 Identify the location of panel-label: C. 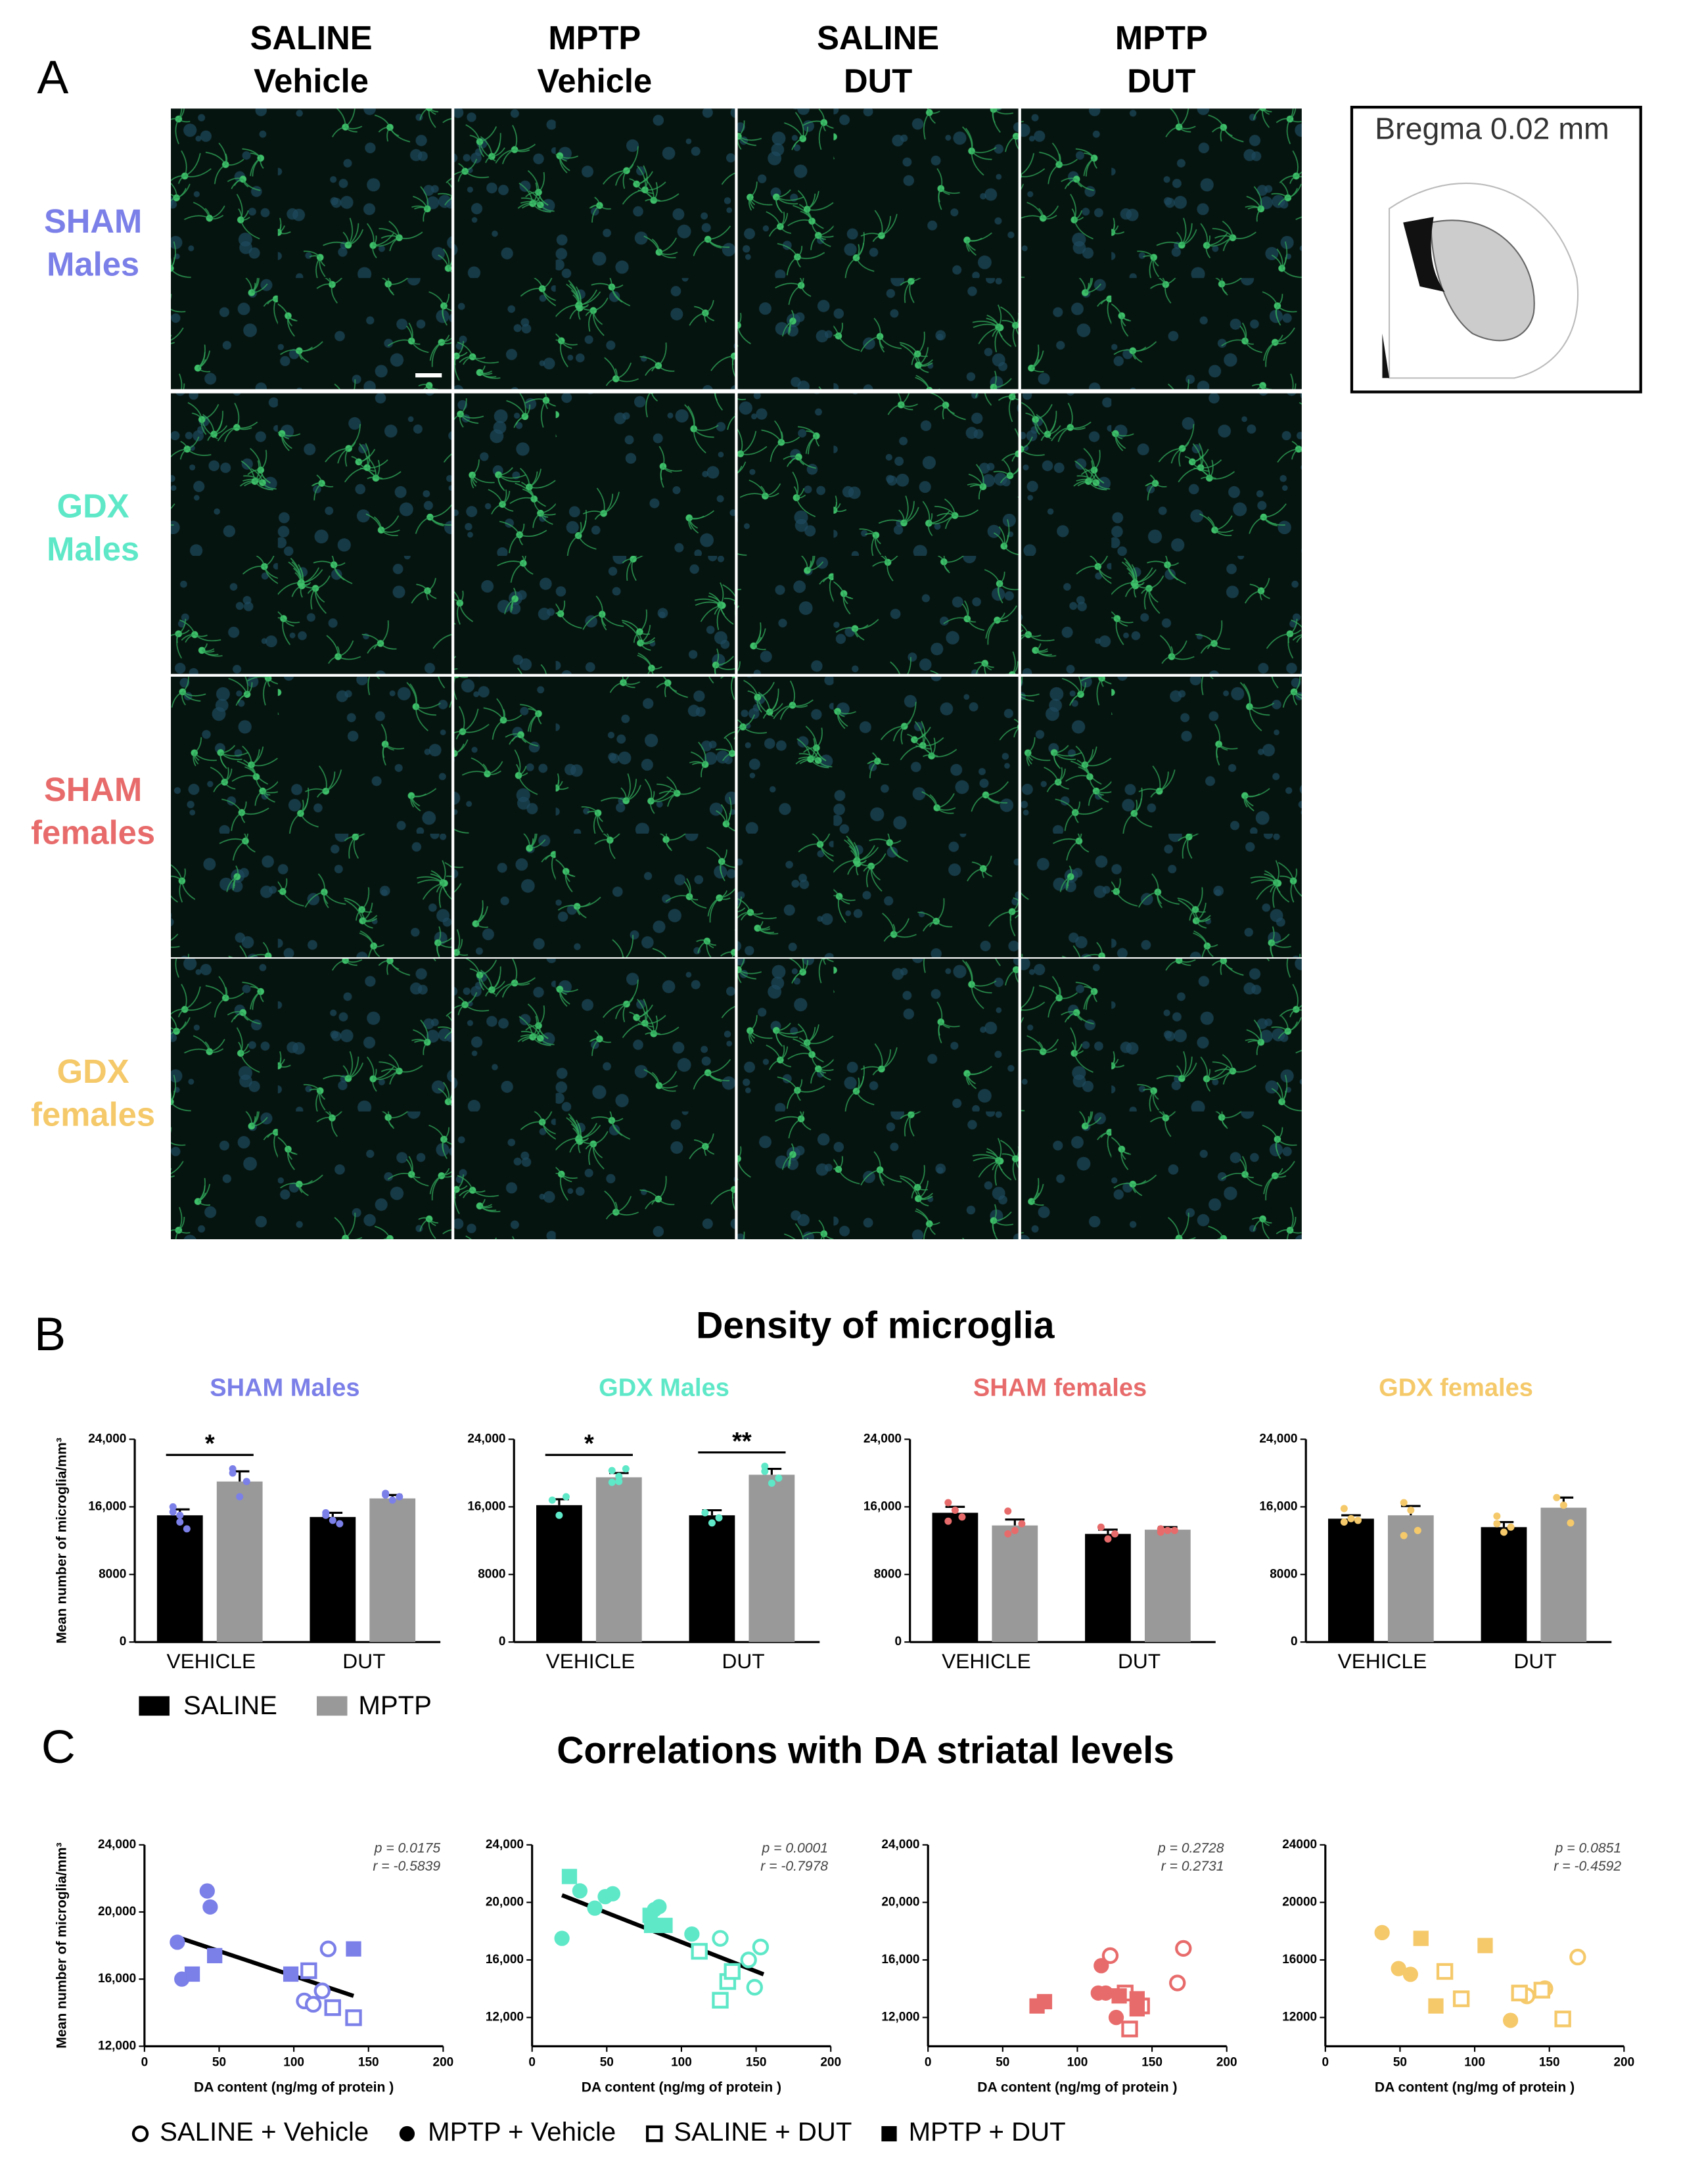
(58, 1747).